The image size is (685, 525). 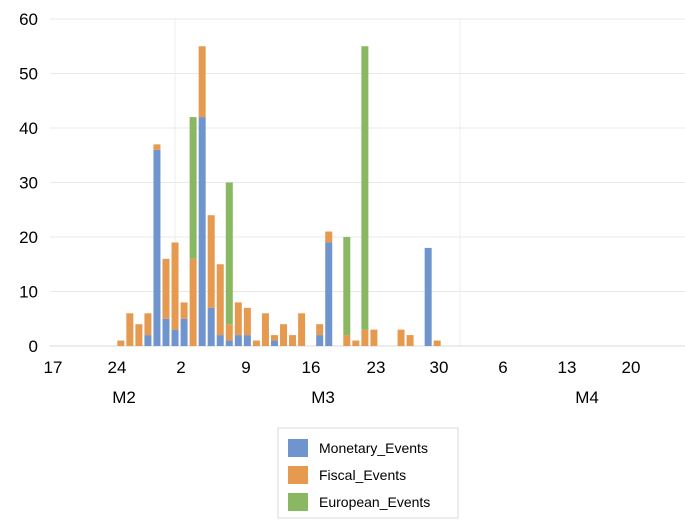 What do you see at coordinates (28, 19) in the screenshot?
I see `y-tick-label: 60` at bounding box center [28, 19].